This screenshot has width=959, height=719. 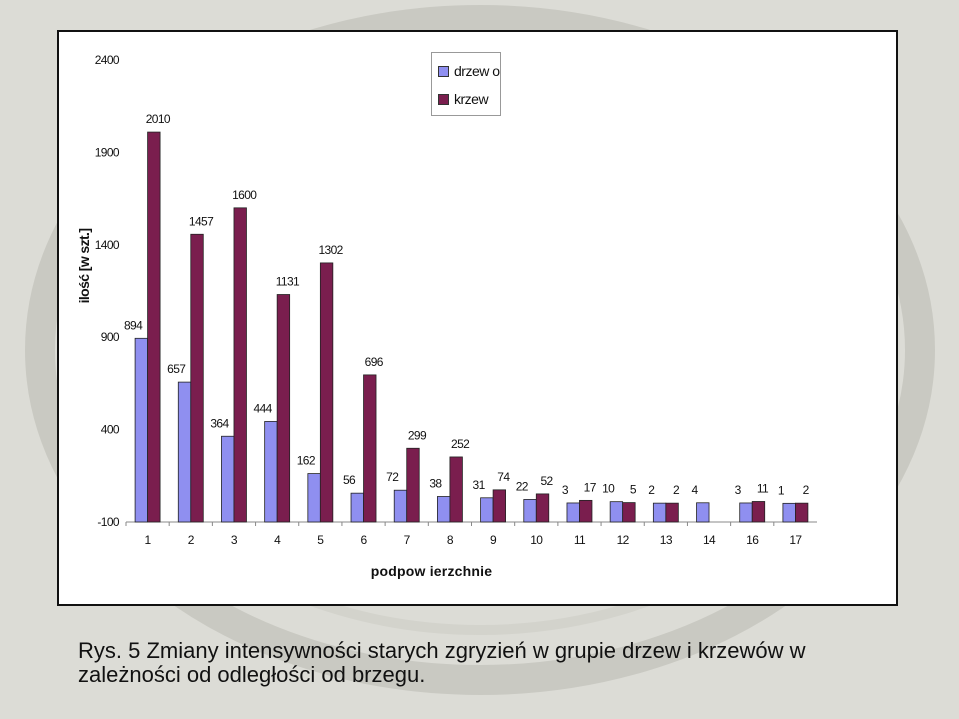 I want to click on x-tick-label: 16, so click(x=752, y=540).